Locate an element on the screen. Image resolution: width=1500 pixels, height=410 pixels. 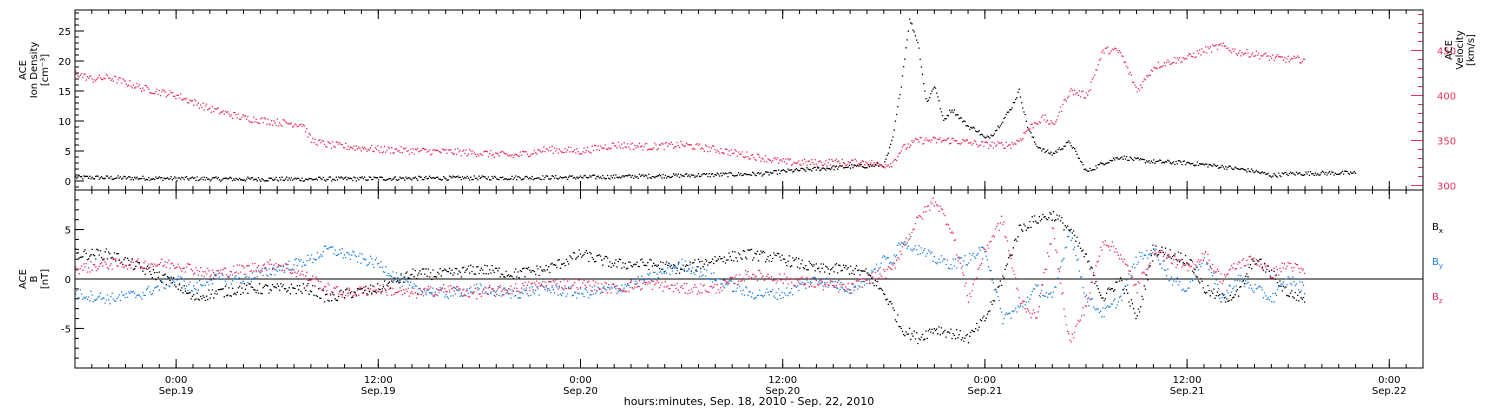
velocity-axis-title-line: Velocity is located at coordinates (1460, 49).